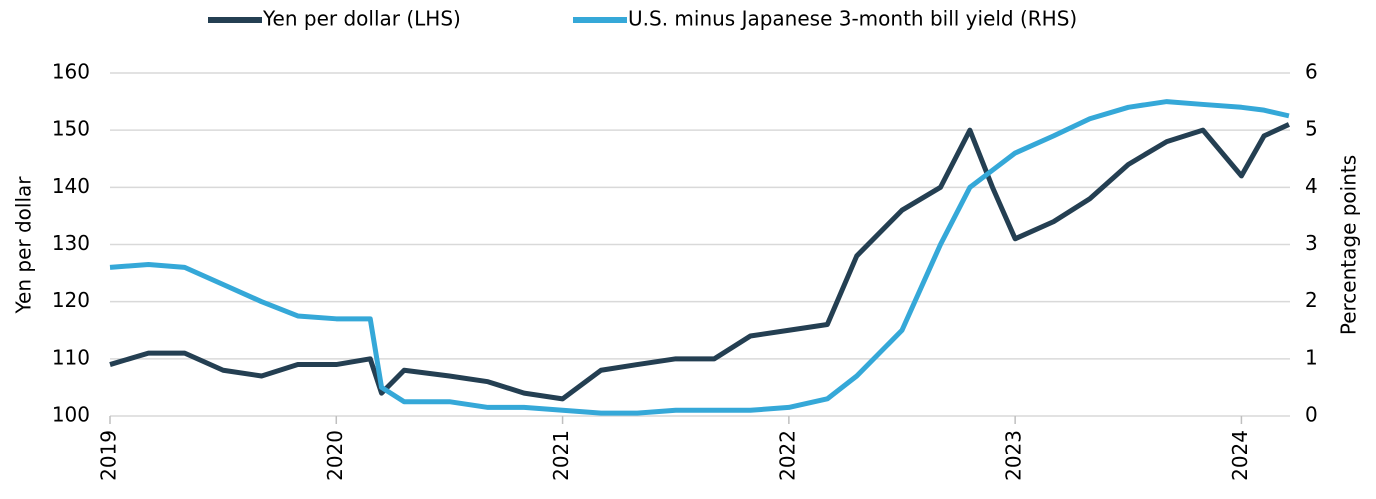 This screenshot has width=1376, height=499. Describe the element at coordinates (1311, 300) in the screenshot. I see `y2-tick-label: 2` at that location.